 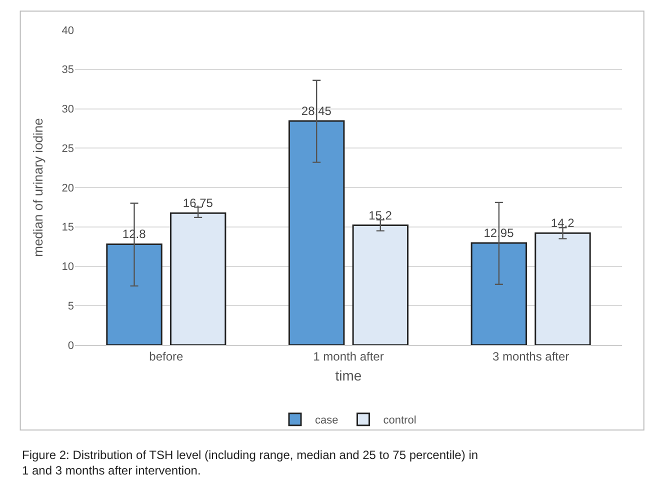 I want to click on data-label: 14.2, so click(x=562, y=223).